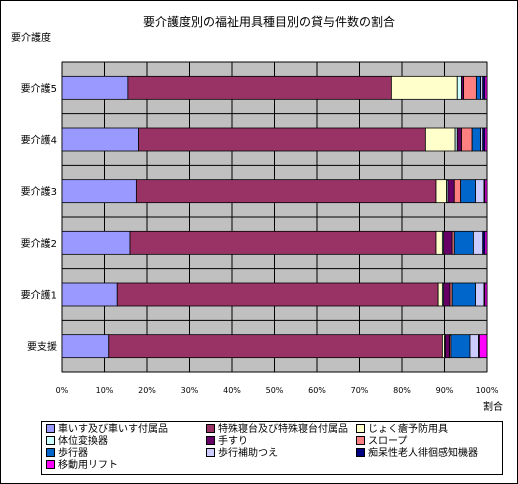  Describe the element at coordinates (487, 390) in the screenshot. I see `x-tick-label: 100%` at that location.